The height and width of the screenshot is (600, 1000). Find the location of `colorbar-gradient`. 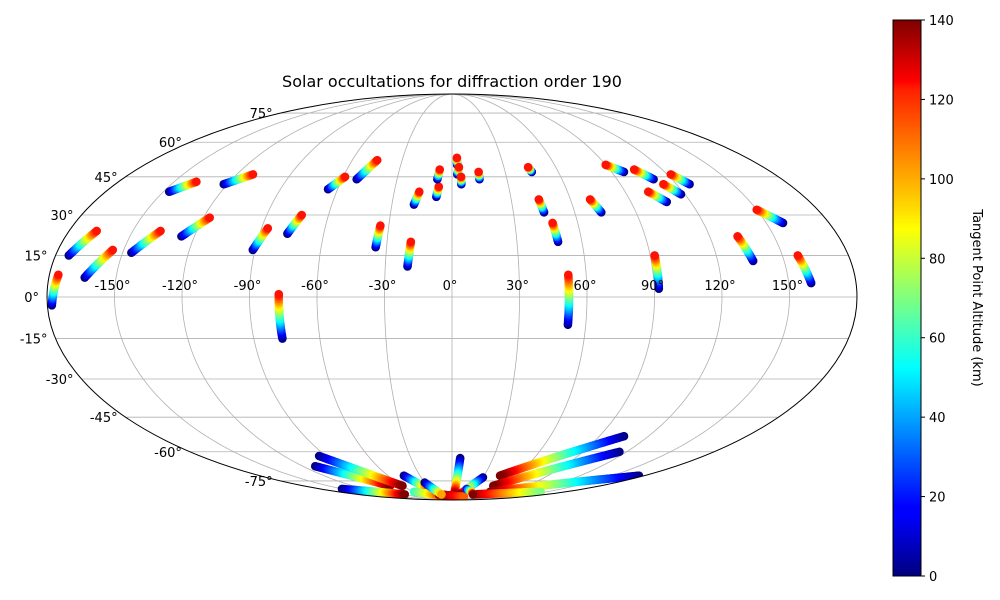

colorbar-gradient is located at coordinates (907, 298).